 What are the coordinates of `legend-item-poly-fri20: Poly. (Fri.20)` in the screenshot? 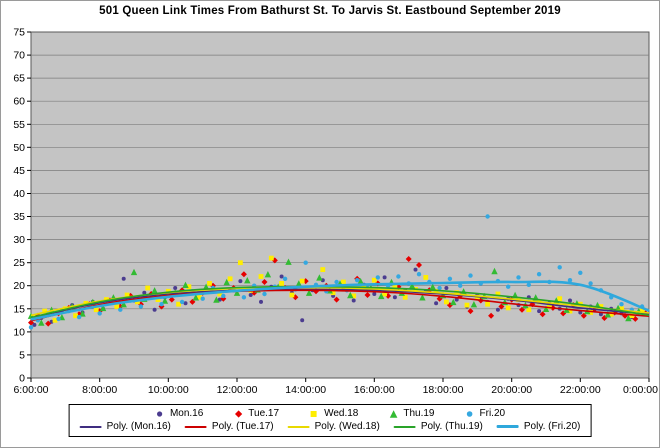 It's located at (538, 426).